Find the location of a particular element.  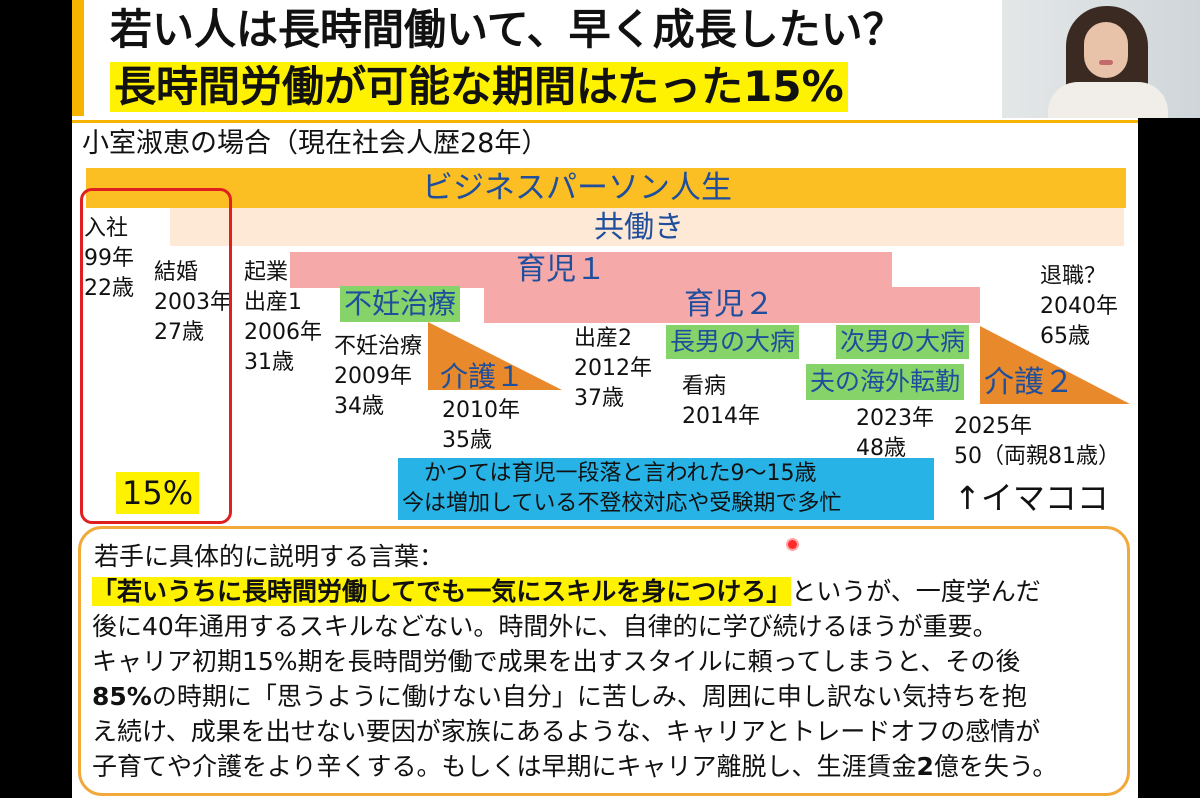

kaigo2-label: 介護２ is located at coordinates (1029, 382).